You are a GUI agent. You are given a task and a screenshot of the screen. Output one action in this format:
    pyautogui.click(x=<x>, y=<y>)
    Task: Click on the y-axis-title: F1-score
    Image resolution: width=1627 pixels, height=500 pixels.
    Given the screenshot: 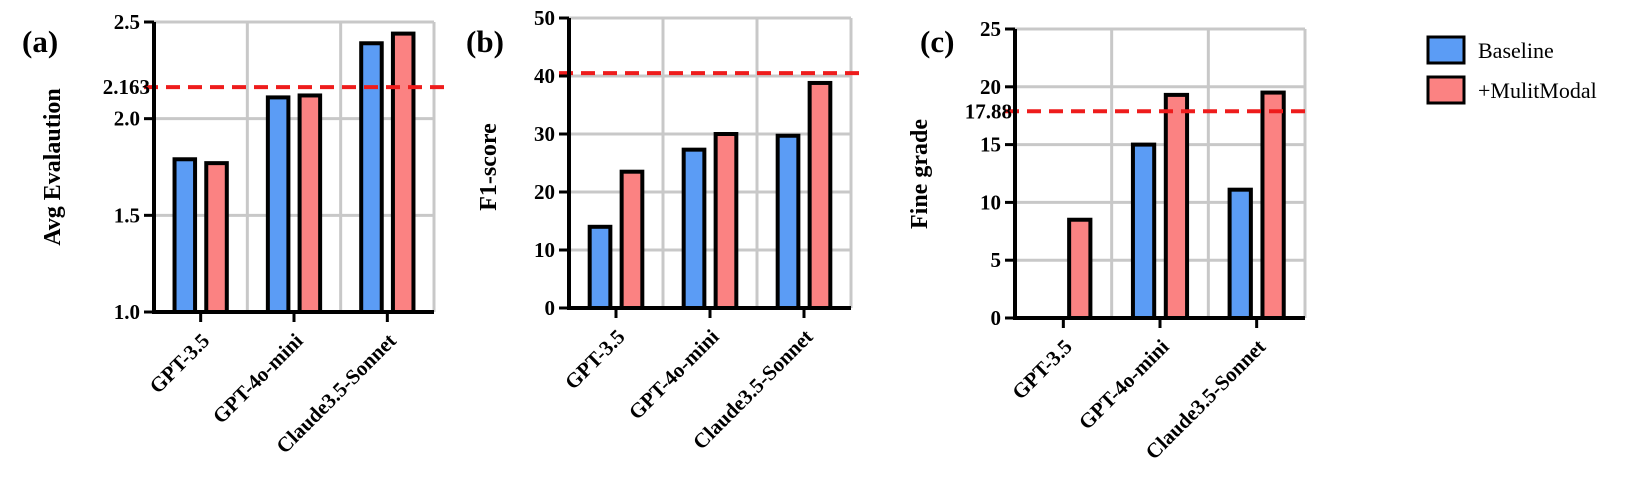 What is the action you would take?
    pyautogui.click(x=489, y=167)
    